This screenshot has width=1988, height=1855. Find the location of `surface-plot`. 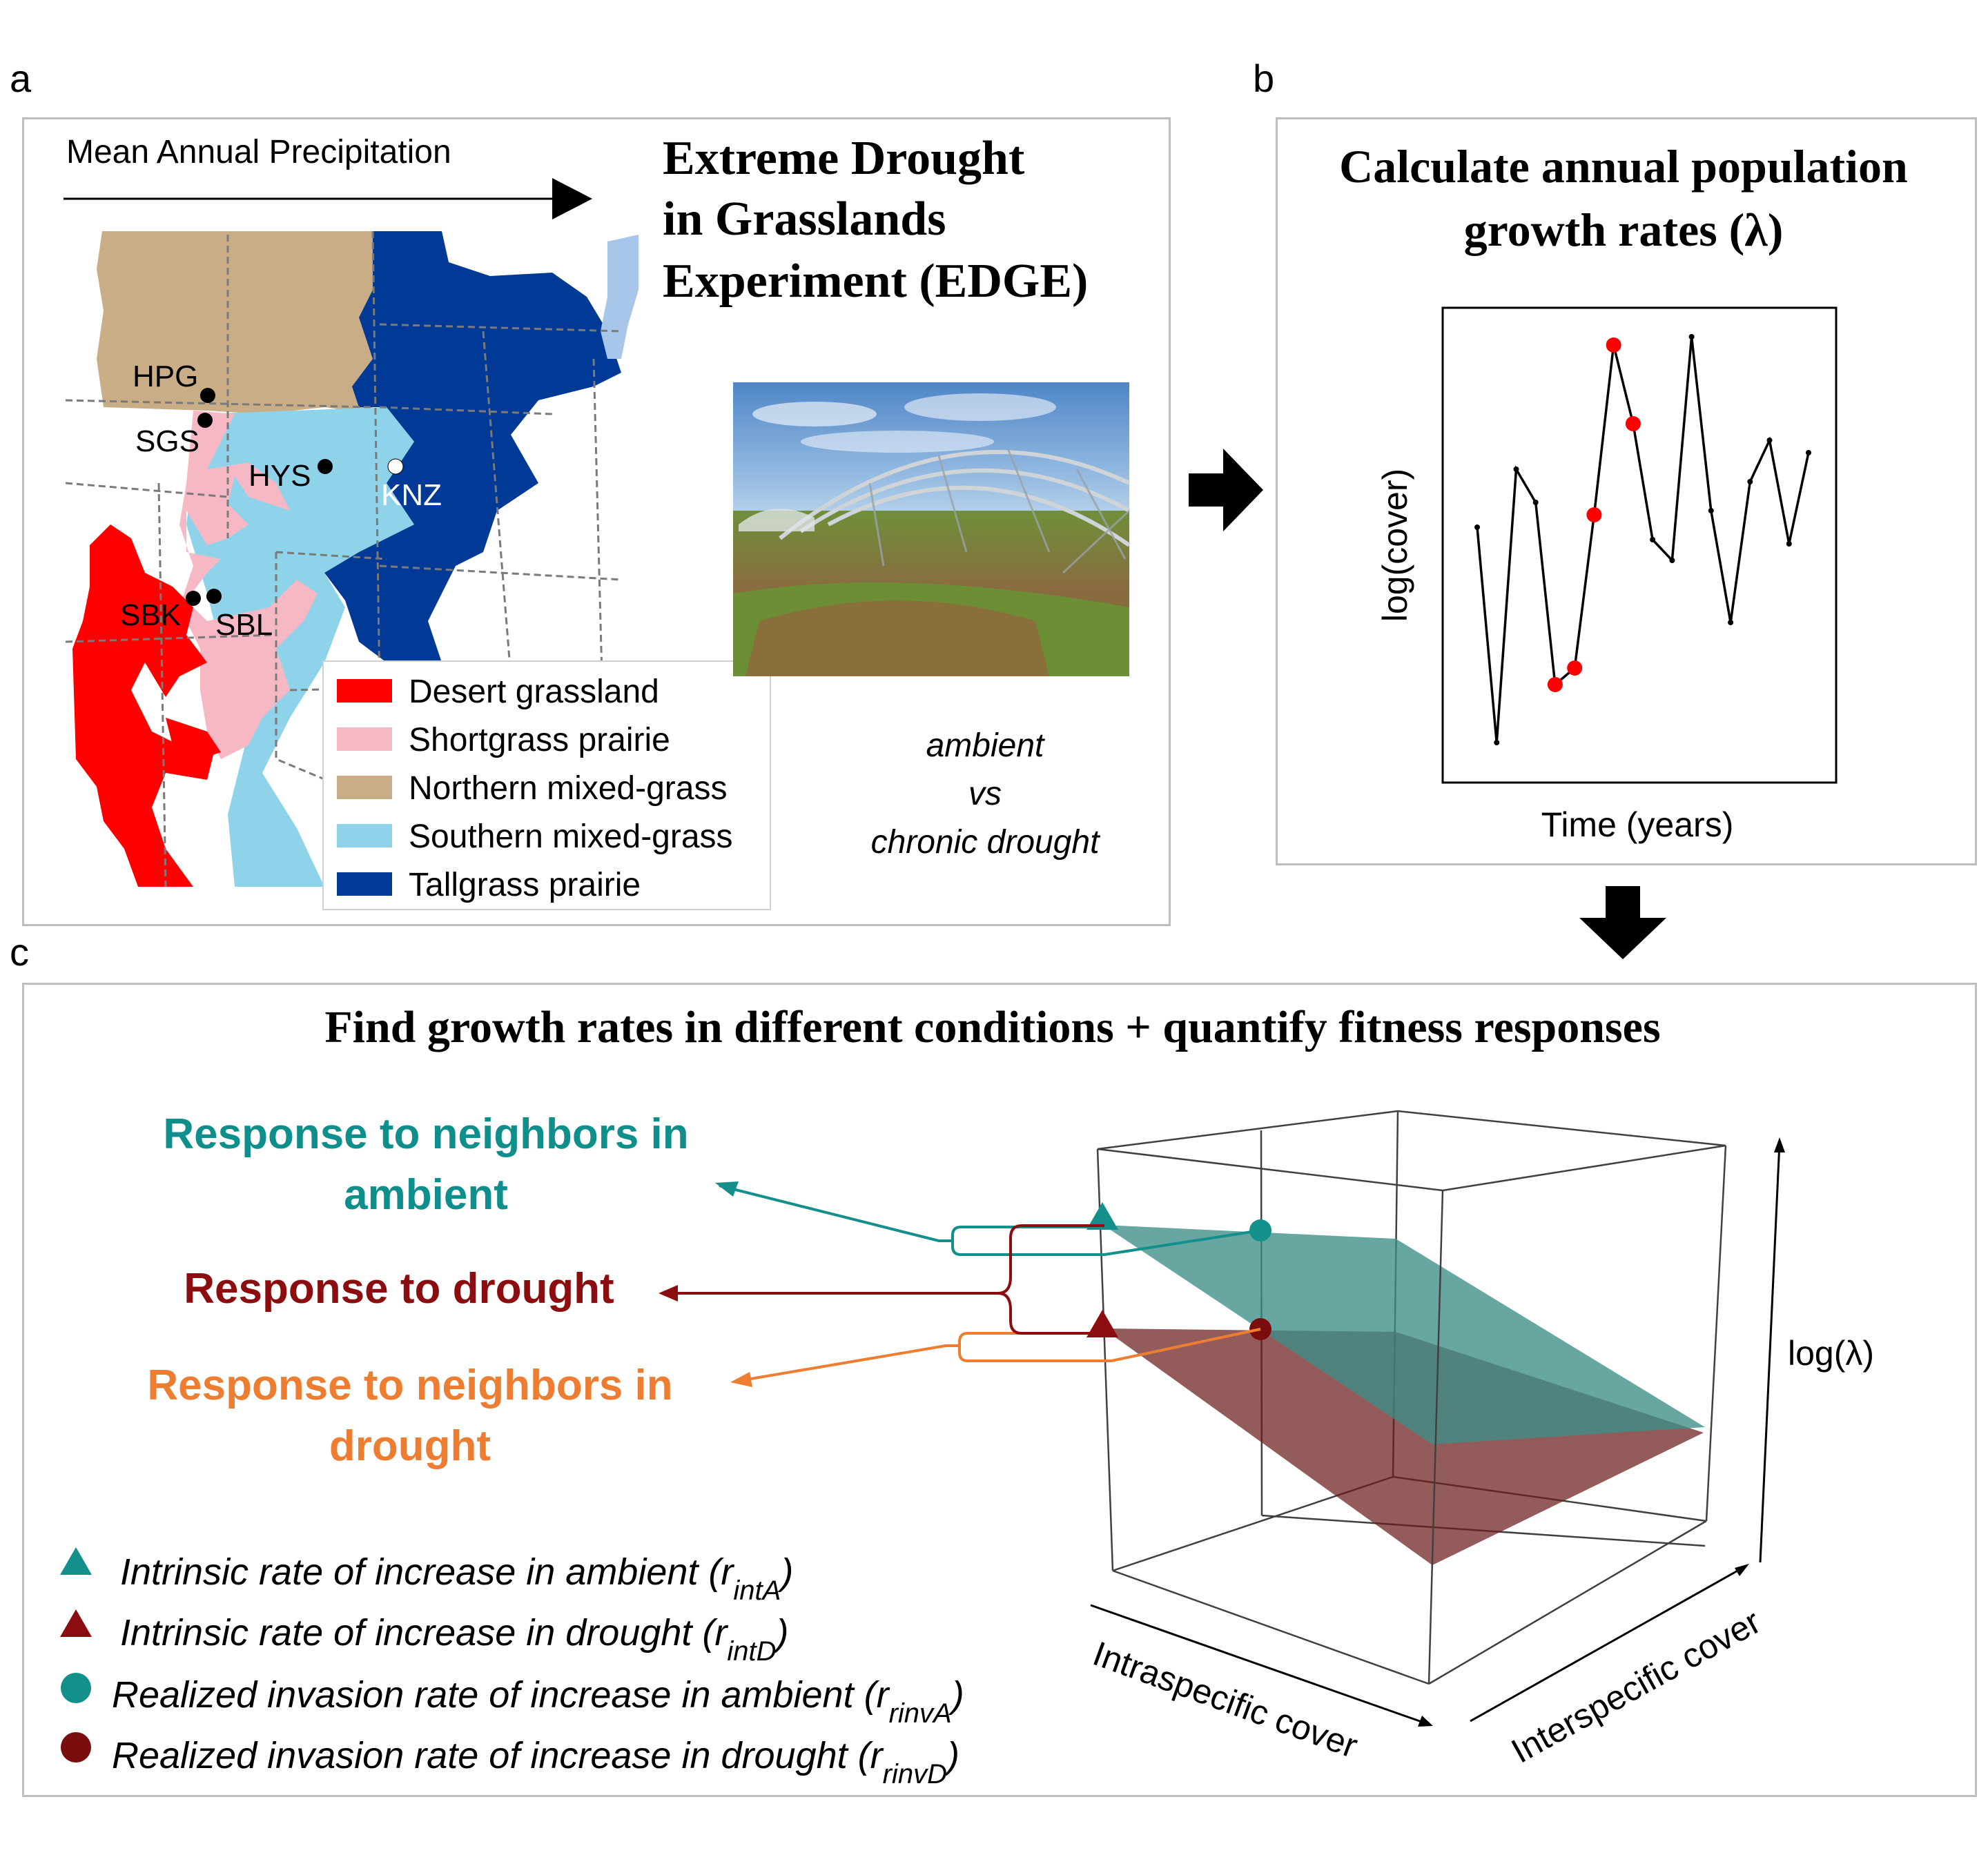

surface-plot is located at coordinates (1406, 1397).